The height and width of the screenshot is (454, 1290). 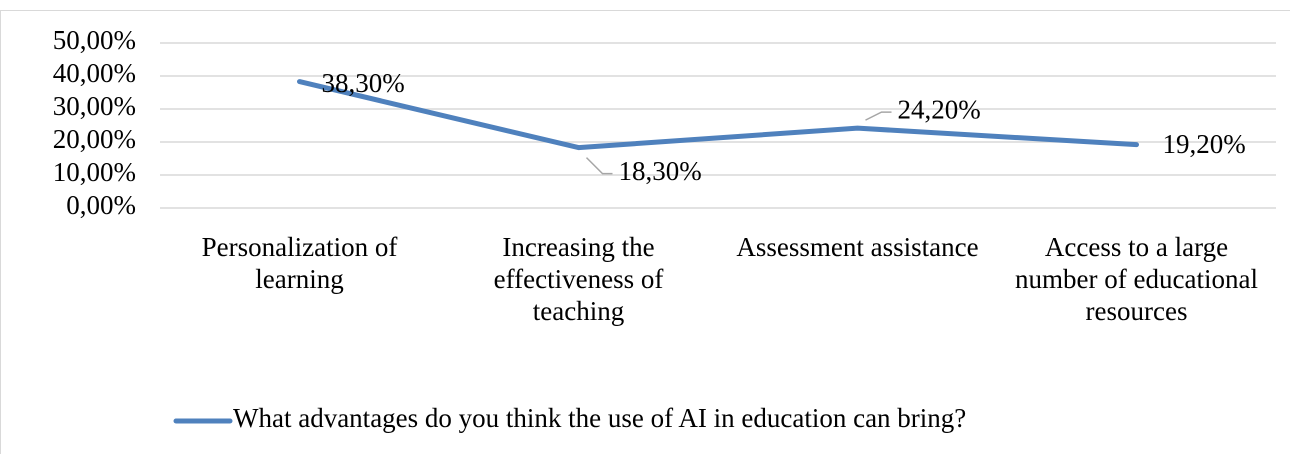 What do you see at coordinates (660, 171) in the screenshot?
I see `data-label: 18,30%` at bounding box center [660, 171].